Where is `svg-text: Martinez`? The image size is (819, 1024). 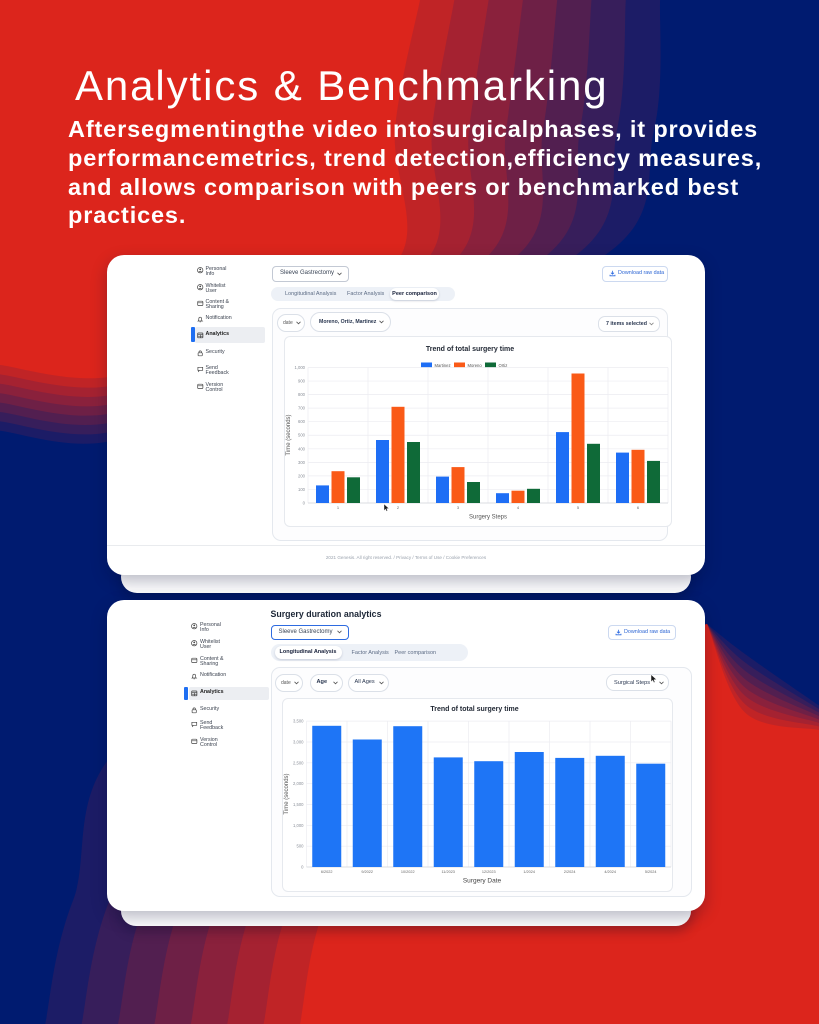
svg-text: Martinez is located at coordinates (443, 365).